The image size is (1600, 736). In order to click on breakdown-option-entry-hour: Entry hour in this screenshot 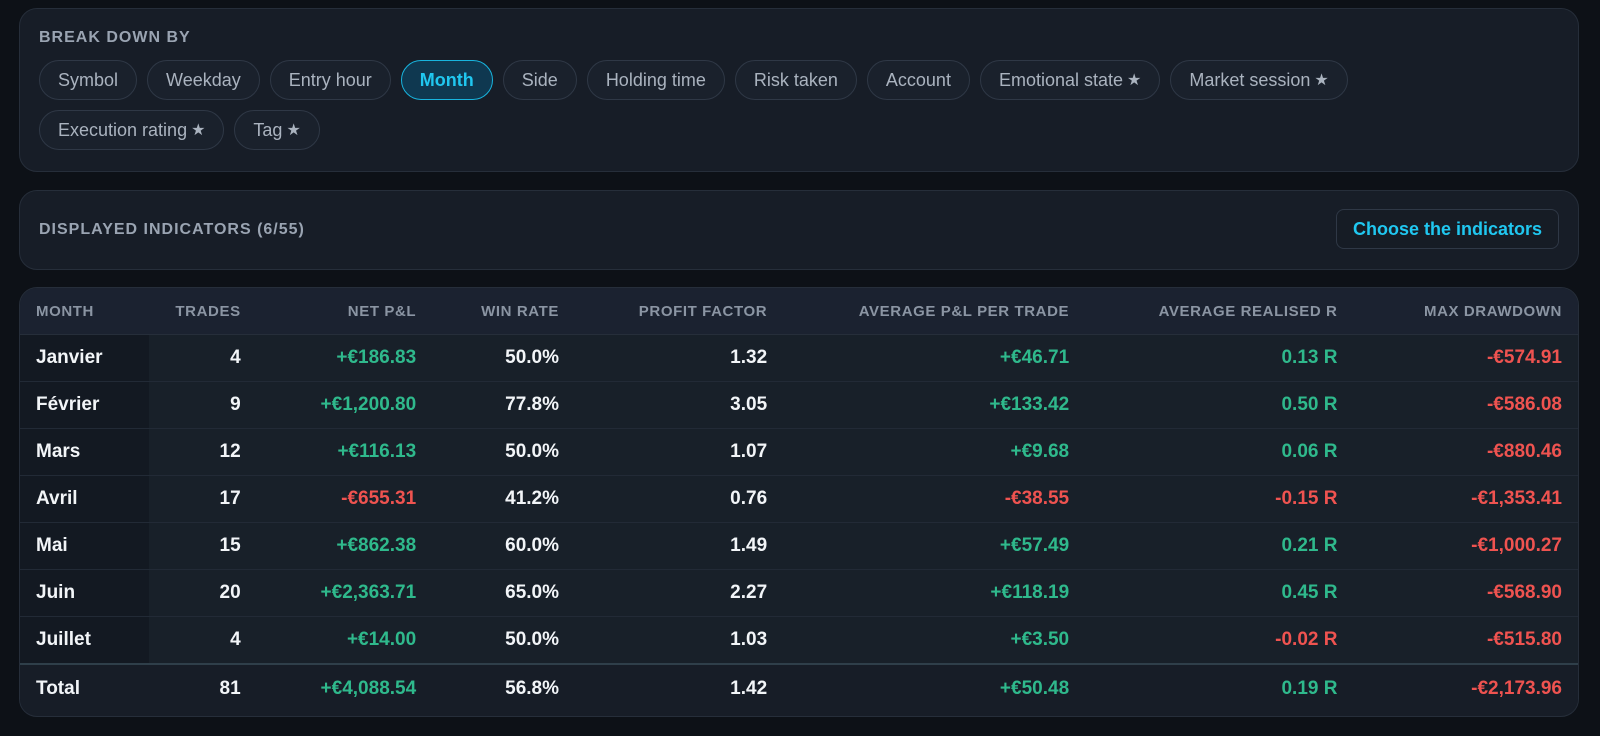, I will do `click(330, 80)`.